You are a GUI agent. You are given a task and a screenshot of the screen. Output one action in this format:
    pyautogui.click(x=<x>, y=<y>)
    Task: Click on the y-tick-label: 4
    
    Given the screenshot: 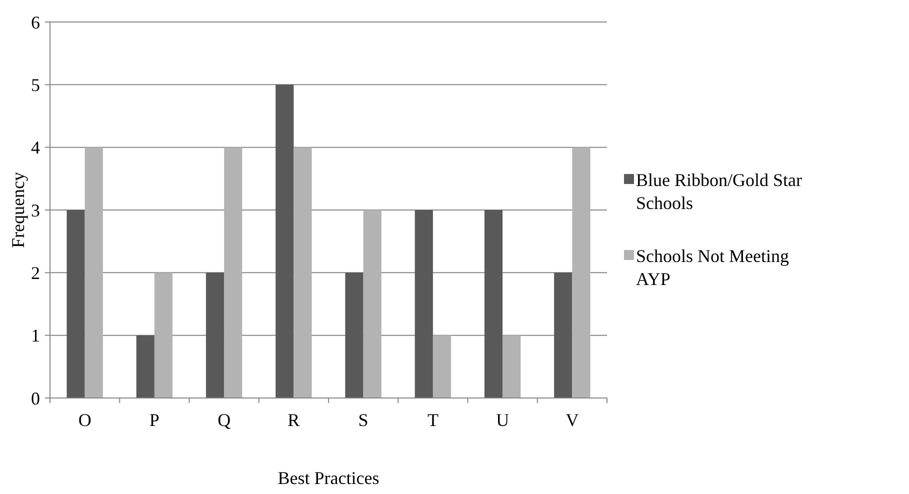 What is the action you would take?
    pyautogui.click(x=35, y=148)
    